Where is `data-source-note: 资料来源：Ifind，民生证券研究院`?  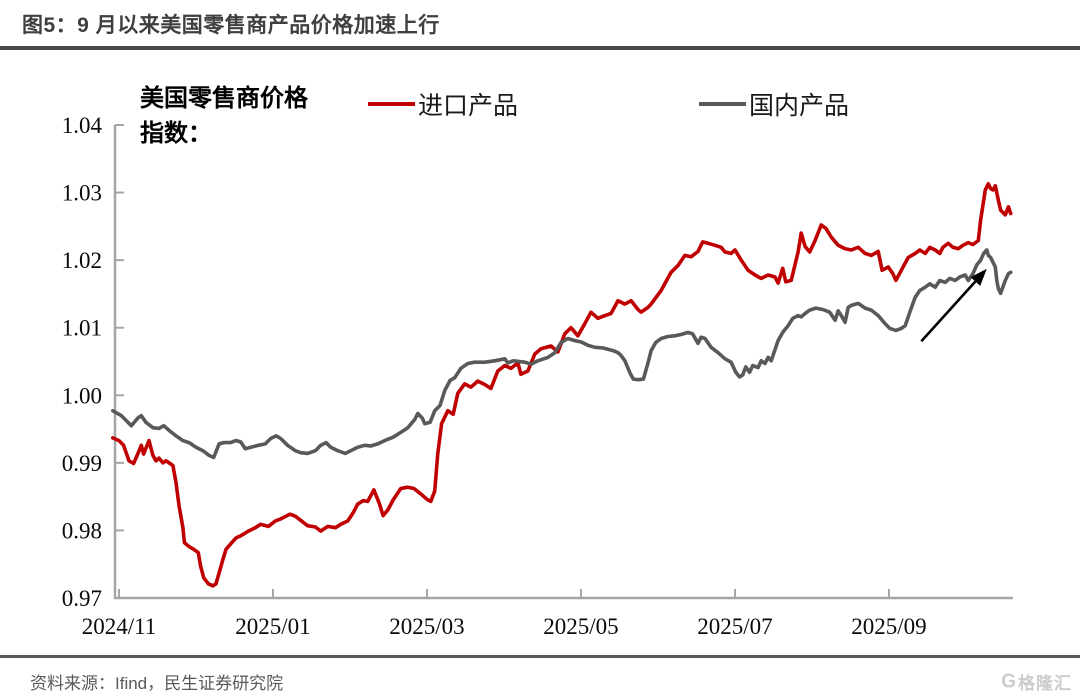 data-source-note: 资料来源：Ifind，民生证券研究院 is located at coordinates (157, 683).